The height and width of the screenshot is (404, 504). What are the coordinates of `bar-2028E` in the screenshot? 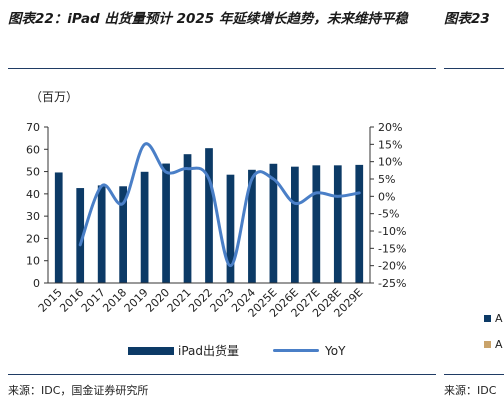 It's located at (337, 224).